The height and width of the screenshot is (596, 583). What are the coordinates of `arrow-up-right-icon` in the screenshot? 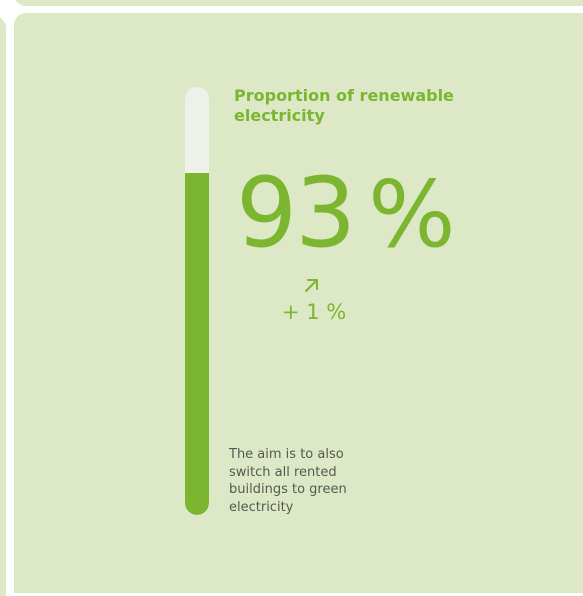 It's located at (311, 285).